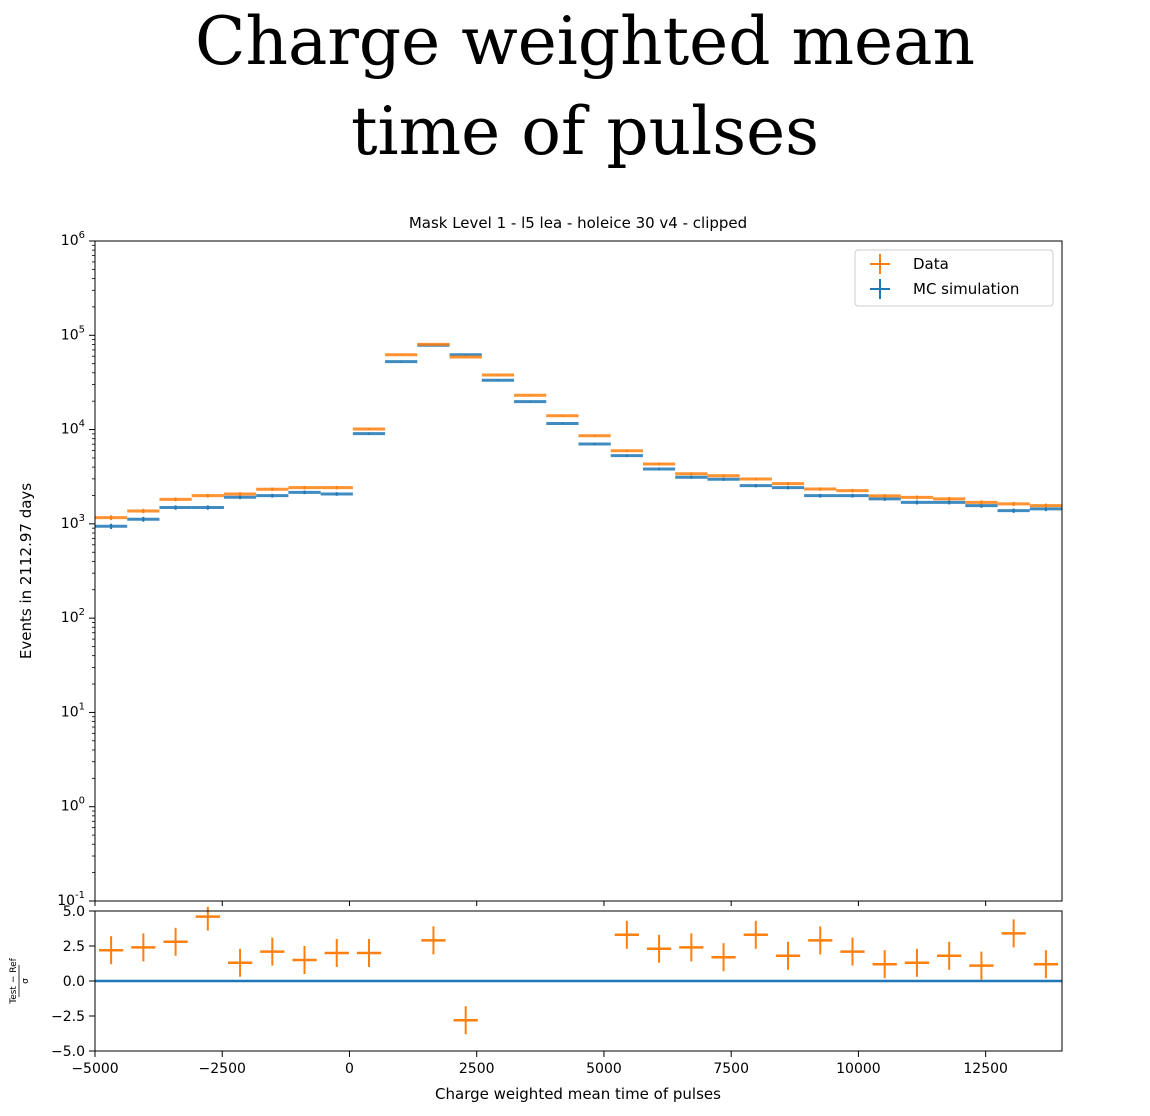 The width and height of the screenshot is (1150, 1116). I want to click on x-tick-label: 2500, so click(477, 1069).